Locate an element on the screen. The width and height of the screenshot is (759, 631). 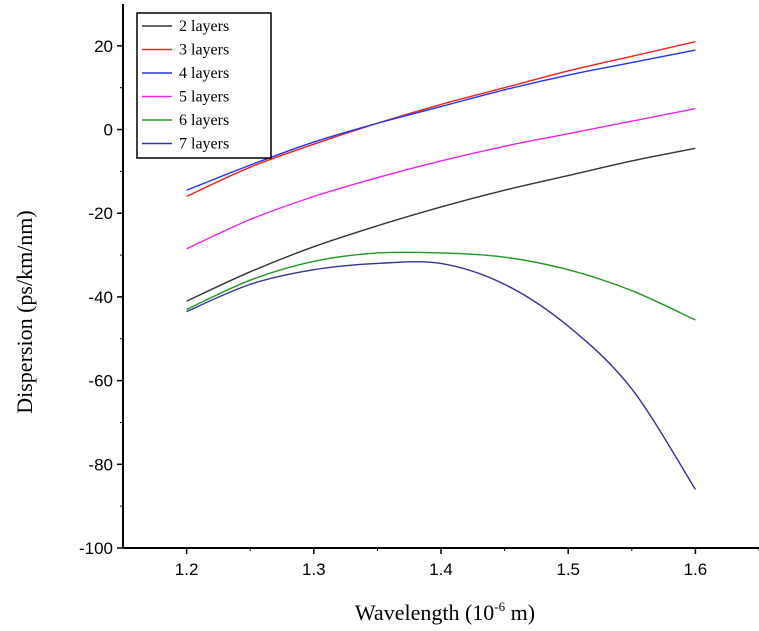
y-tick-label: 20 is located at coordinates (103, 46).